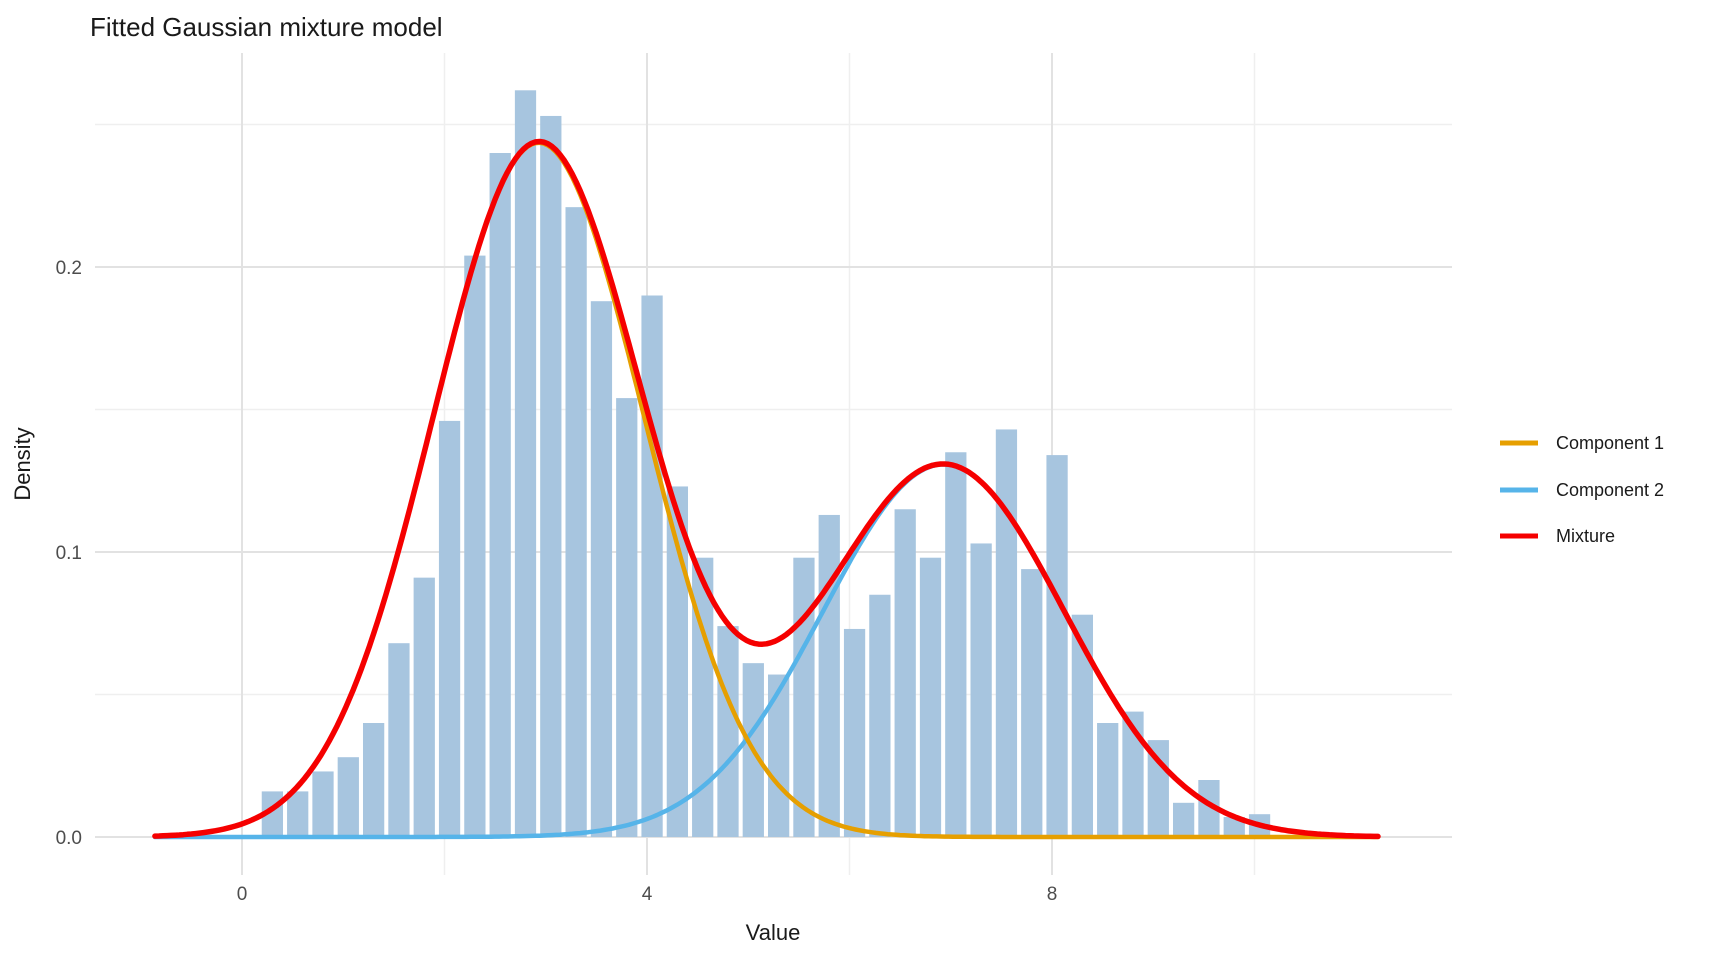 The image size is (1728, 960). I want to click on legend-label: Component 2, so click(1610, 490).